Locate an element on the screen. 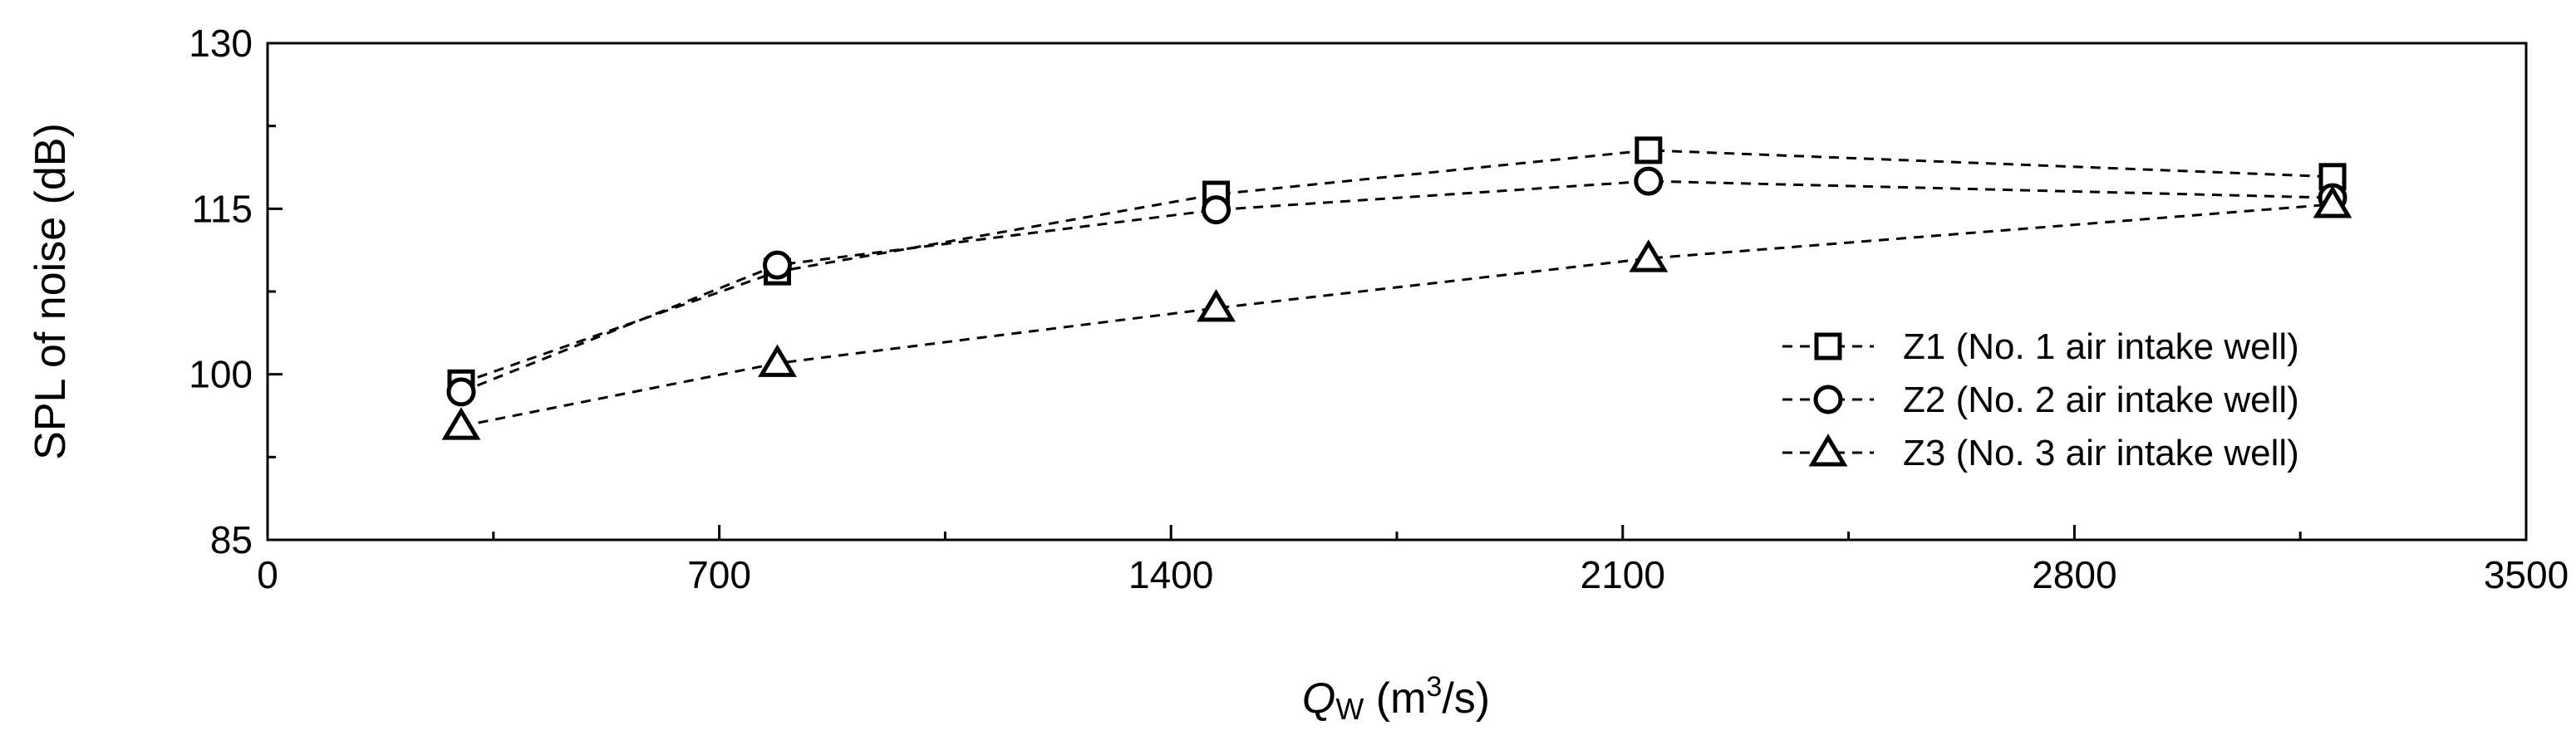  y-tick-label: 85 is located at coordinates (231, 539).